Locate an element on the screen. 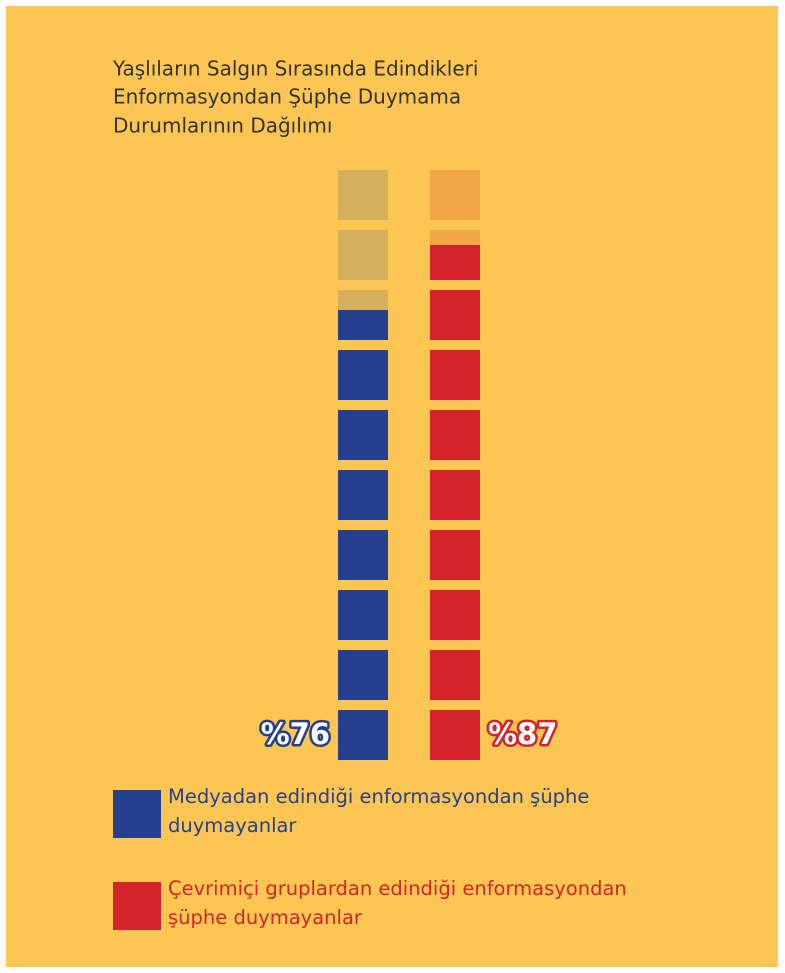 This screenshot has width=785, height=973. chart-title: Enformasyondan Şüphe Duymama is located at coordinates (287, 97).